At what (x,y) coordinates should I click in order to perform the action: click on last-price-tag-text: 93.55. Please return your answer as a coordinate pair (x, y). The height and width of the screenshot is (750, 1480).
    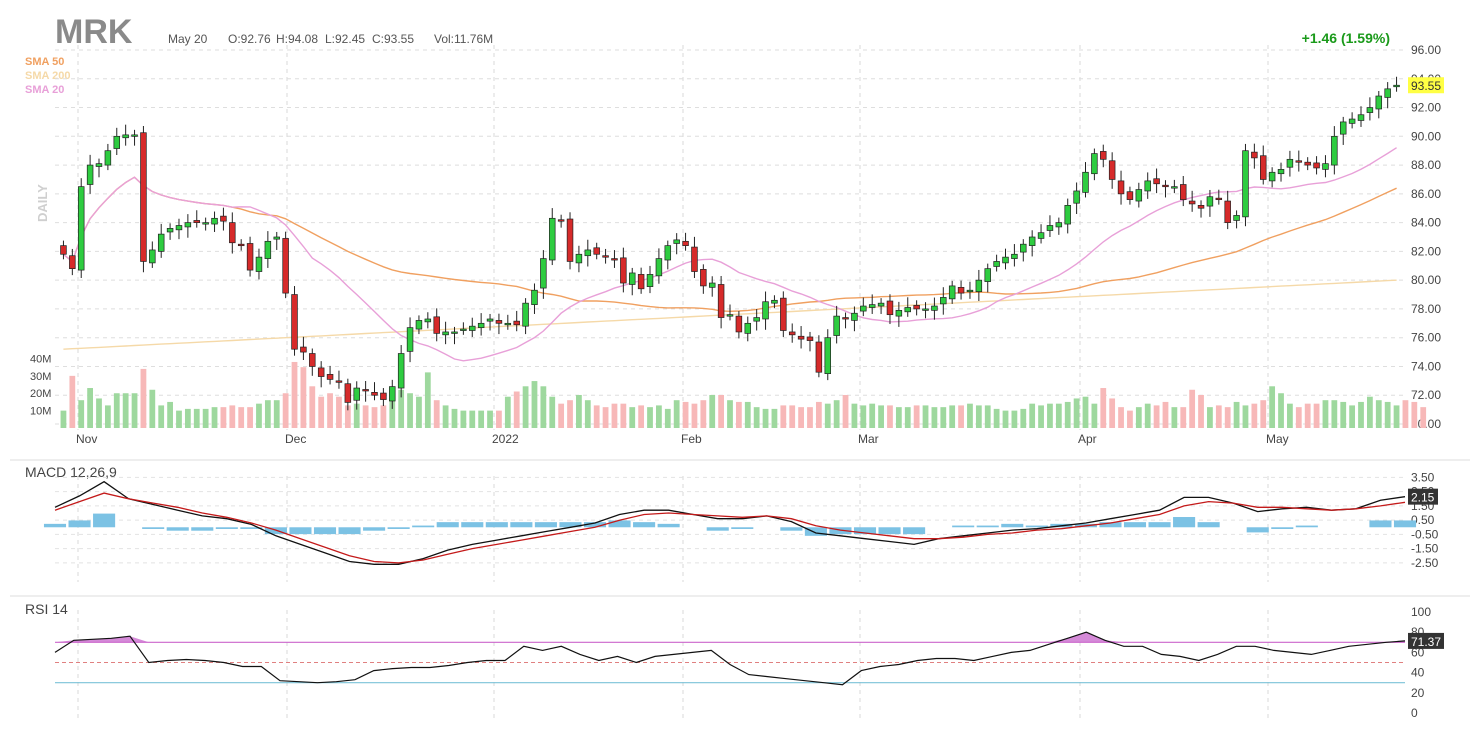
    Looking at the image, I should click on (1426, 86).